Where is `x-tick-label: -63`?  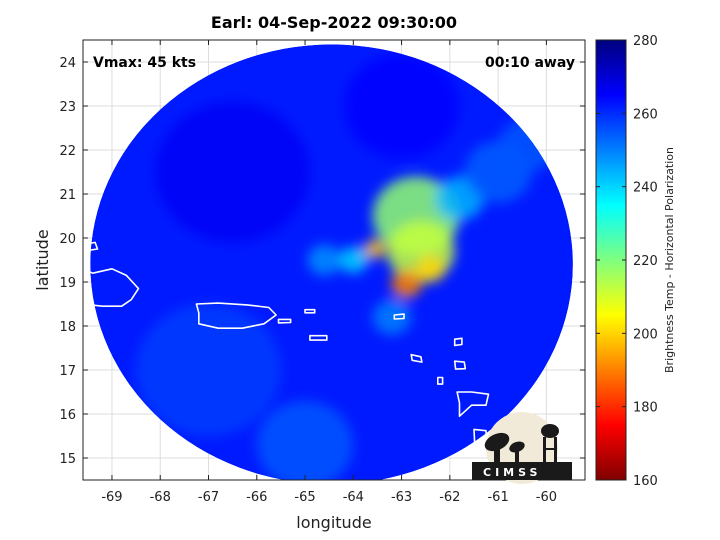
x-tick-label: -63 is located at coordinates (401, 497).